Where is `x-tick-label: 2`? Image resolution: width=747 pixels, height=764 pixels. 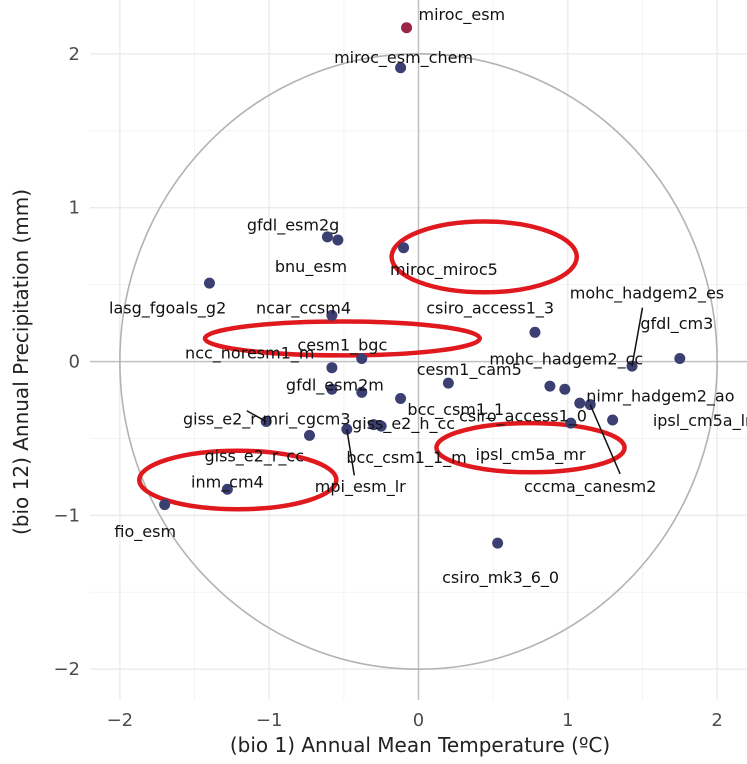
x-tick-label: 2 is located at coordinates (716, 720).